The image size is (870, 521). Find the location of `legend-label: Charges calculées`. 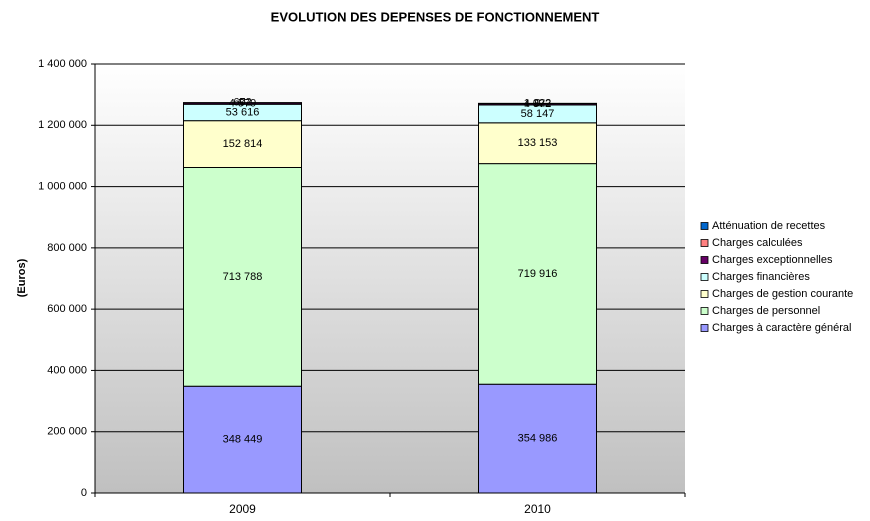

legend-label: Charges calculées is located at coordinates (757, 243).